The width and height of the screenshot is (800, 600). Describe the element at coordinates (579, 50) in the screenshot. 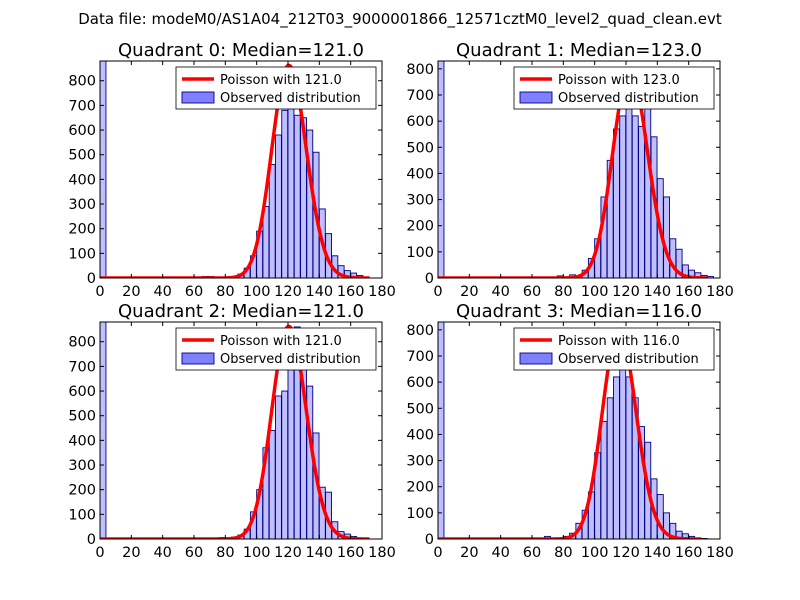

I see `subplot-title: Quadrant 1: Median=123.0` at that location.